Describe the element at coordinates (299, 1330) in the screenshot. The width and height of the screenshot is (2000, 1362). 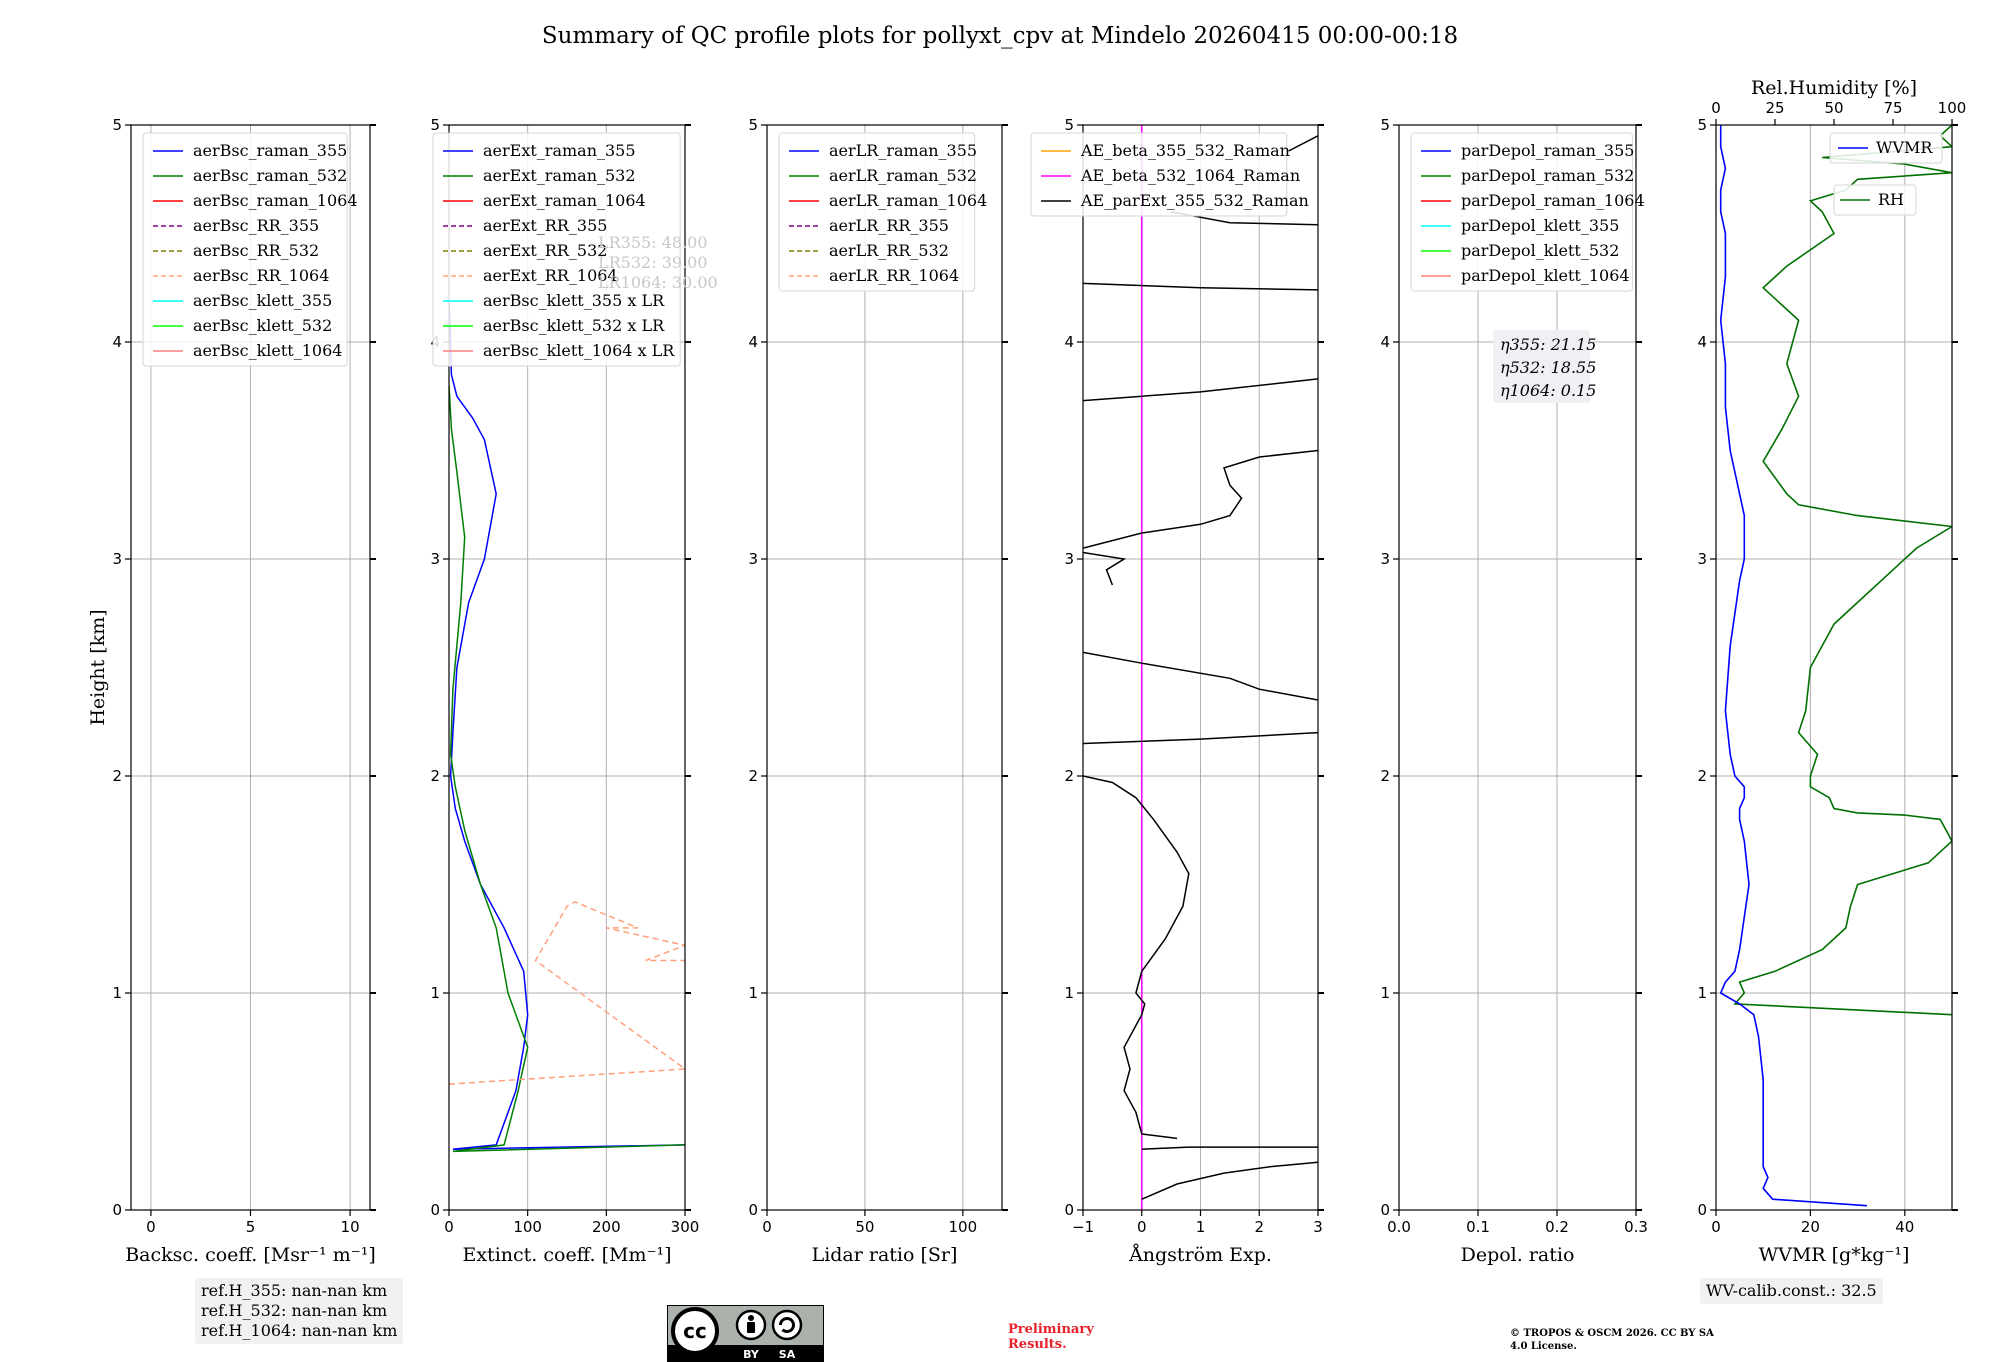
I see `ref-h-1064: ref.H_1064: nan-nan km` at that location.